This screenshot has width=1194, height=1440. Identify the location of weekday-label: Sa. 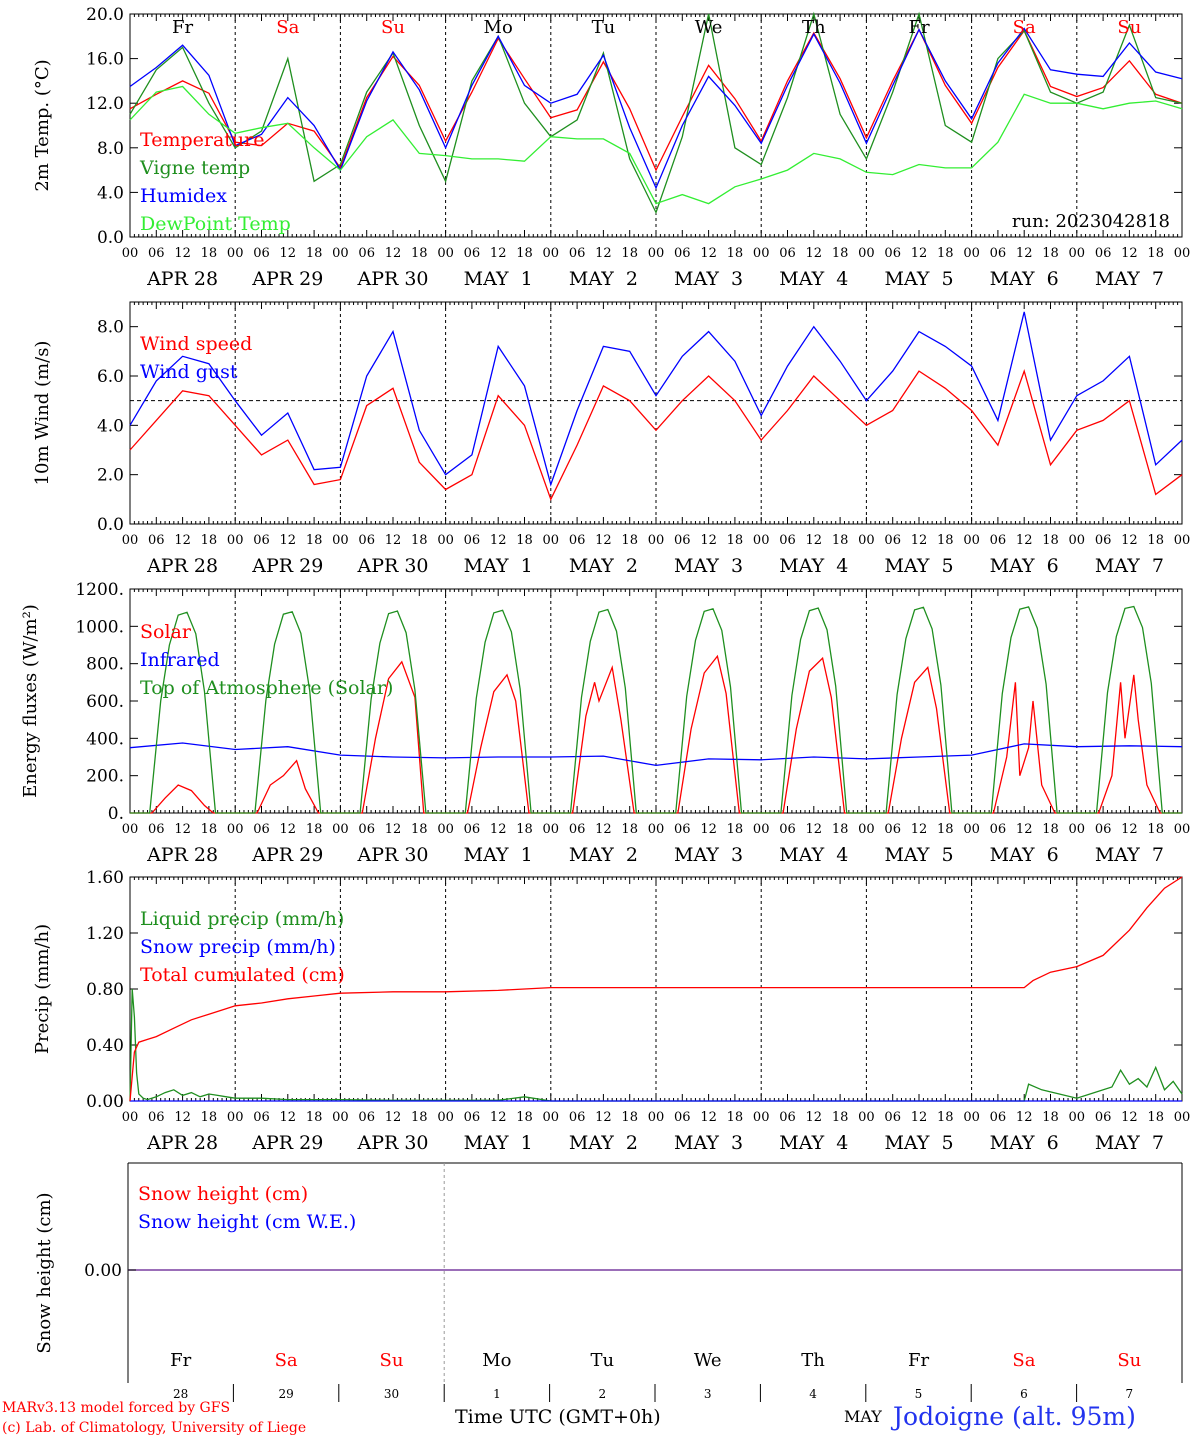
(286, 1360).